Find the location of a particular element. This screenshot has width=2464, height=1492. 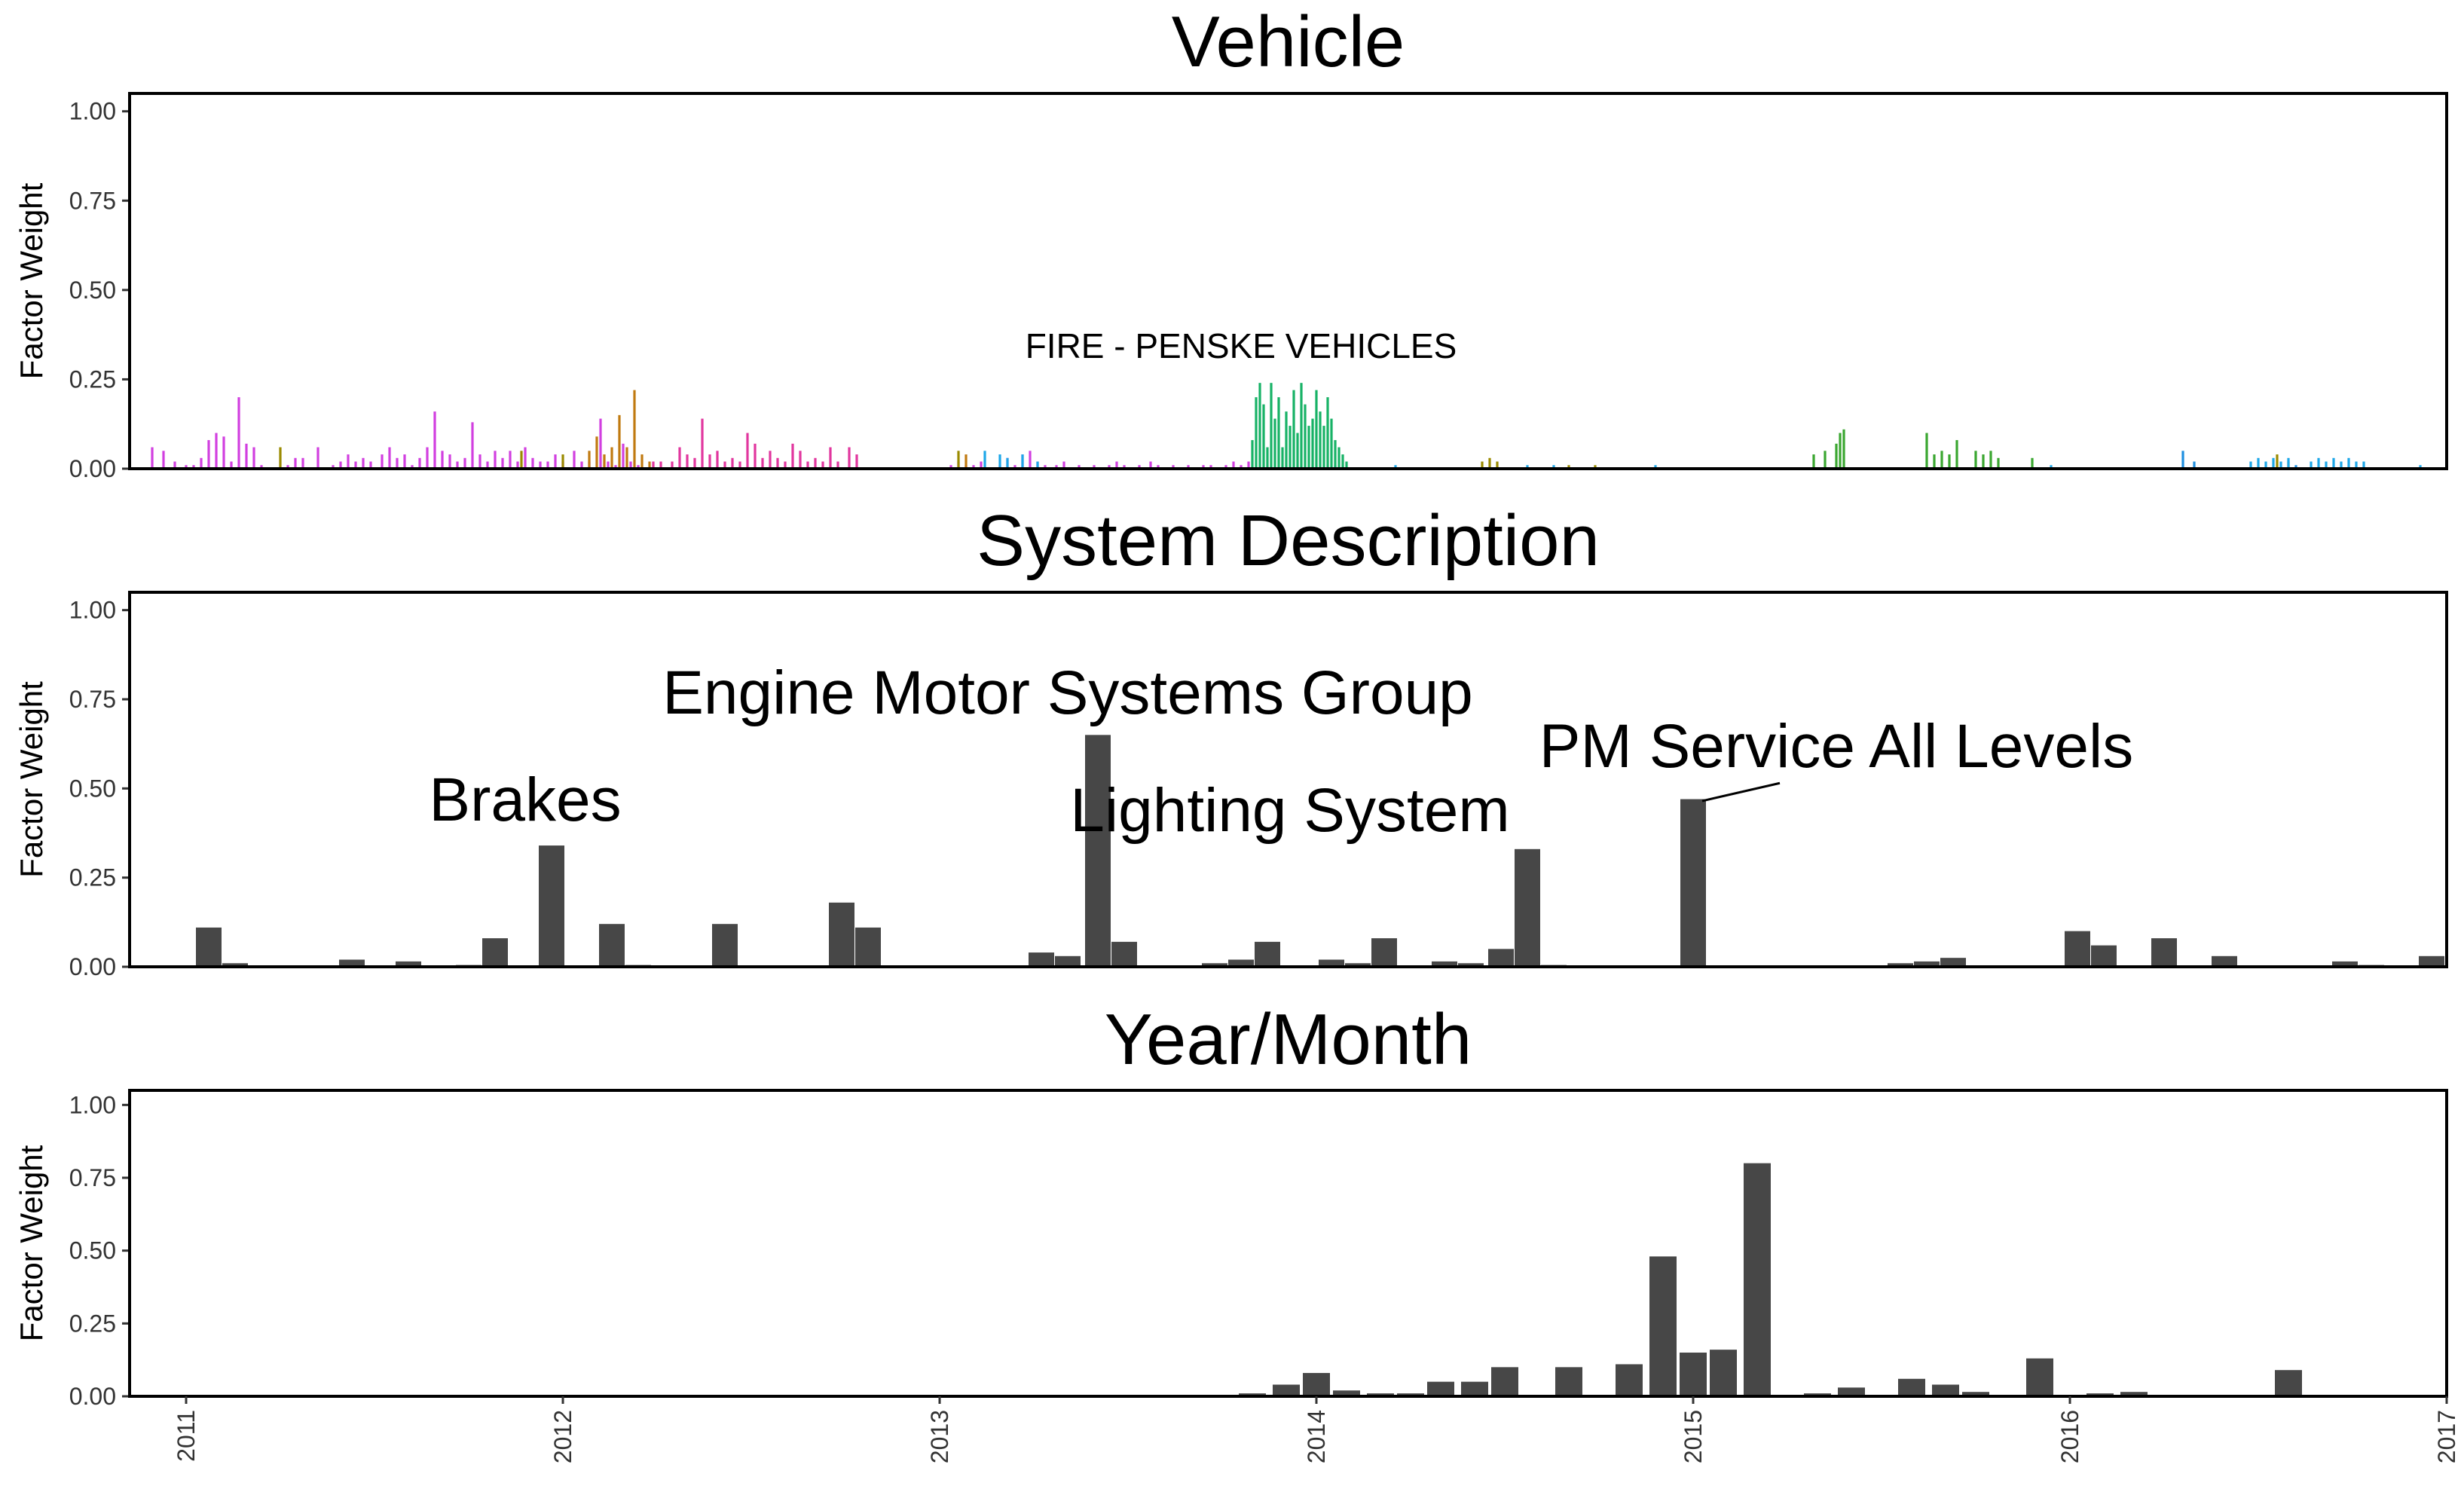

x-tick-label: 2013 is located at coordinates (939, 1436).